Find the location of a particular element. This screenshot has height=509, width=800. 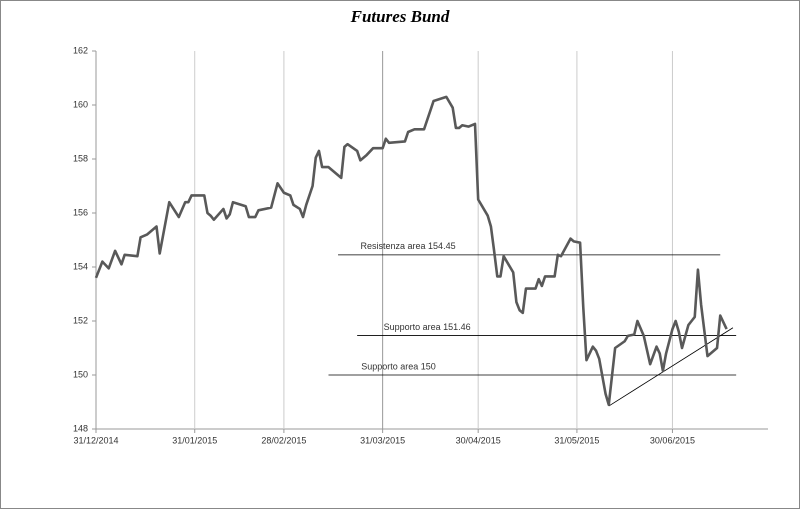

y-tick-label: 154 is located at coordinates (80, 266).